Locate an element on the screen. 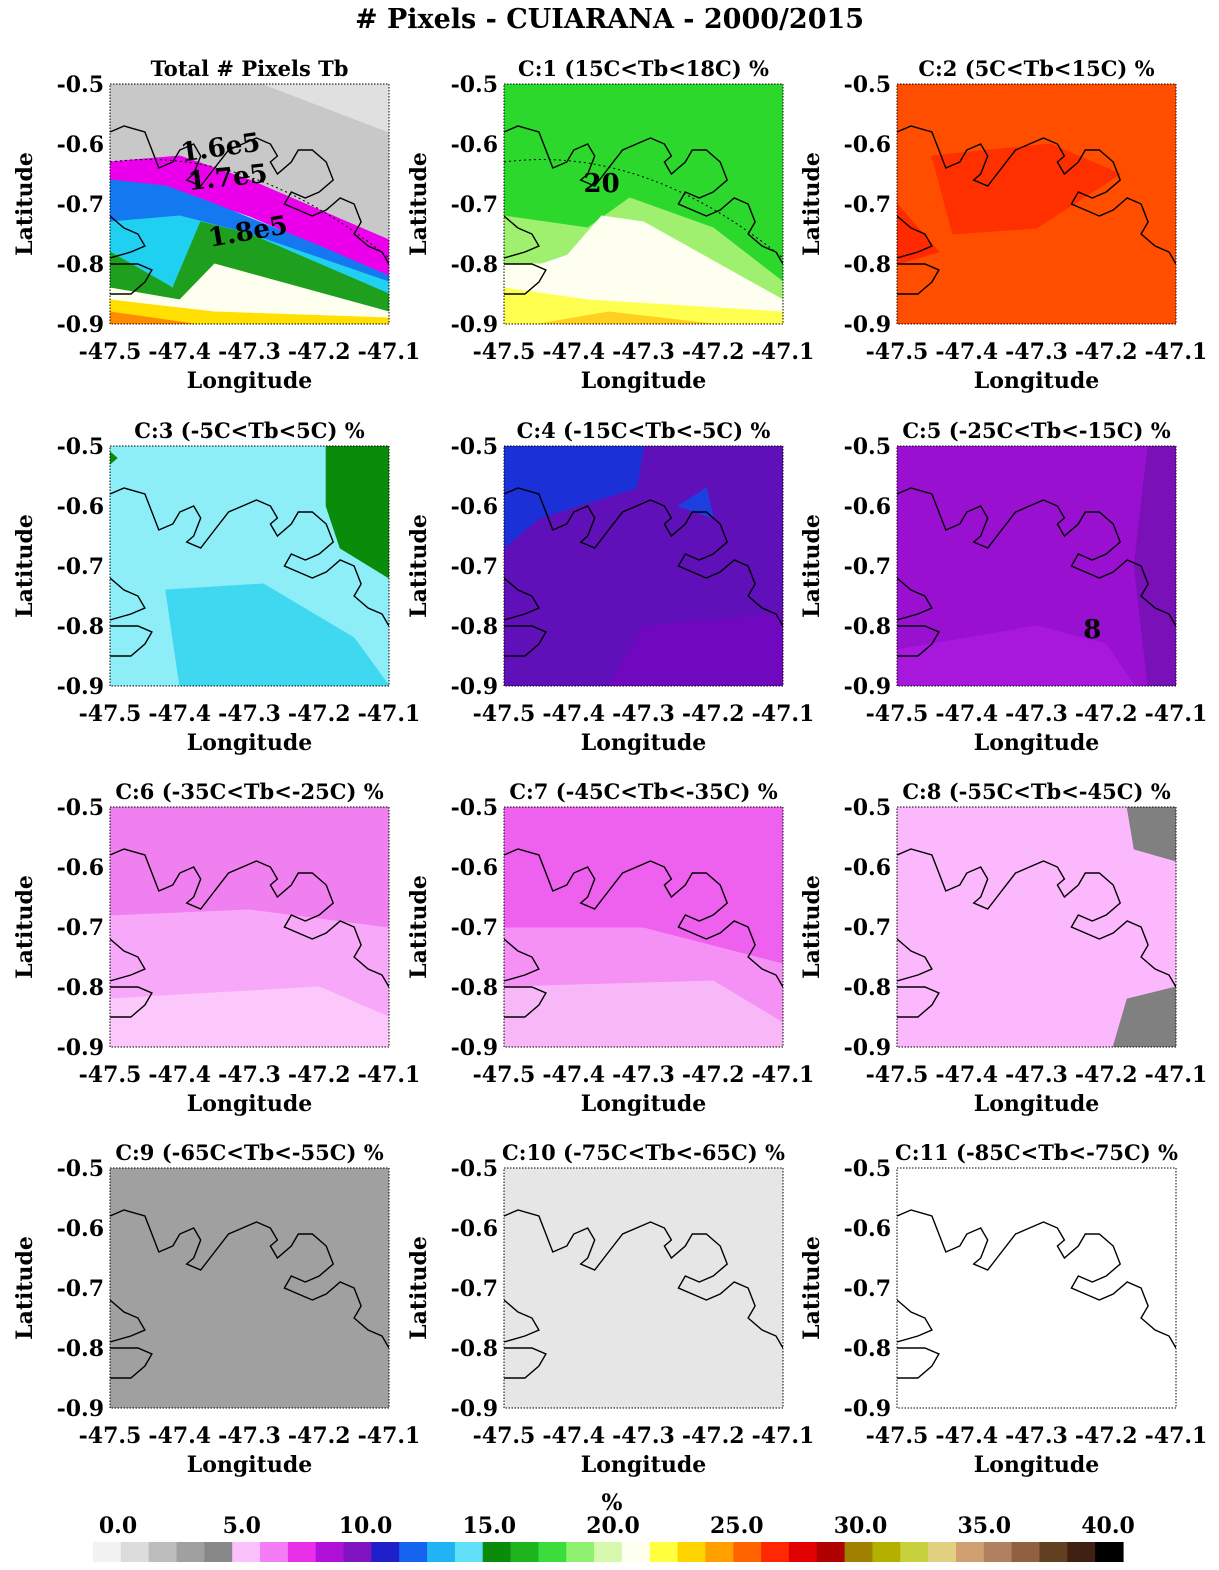  colorbar-tick-label: 20.0 is located at coordinates (613, 1526).